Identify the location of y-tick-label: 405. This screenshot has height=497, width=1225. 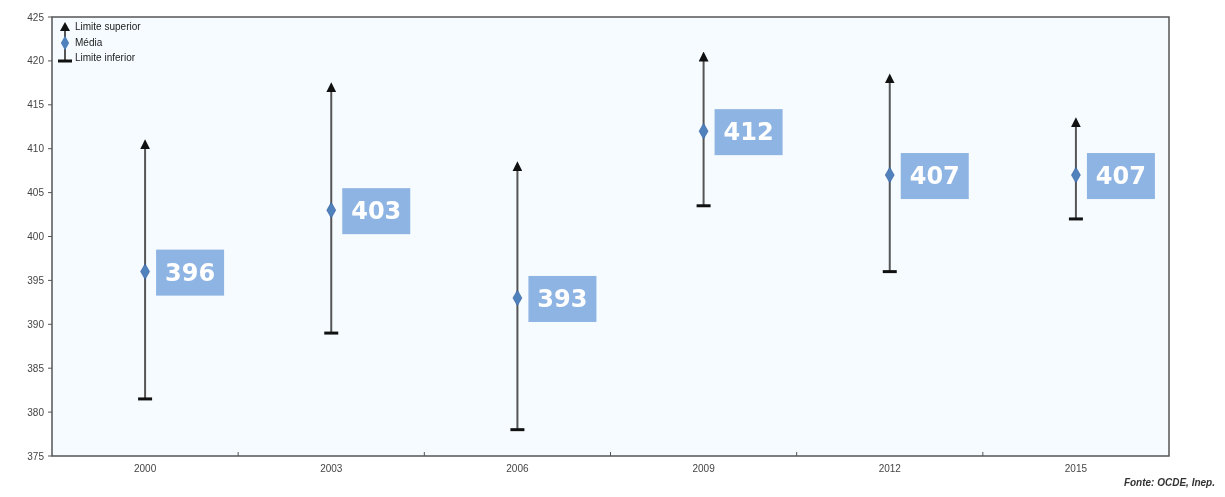
(36, 193).